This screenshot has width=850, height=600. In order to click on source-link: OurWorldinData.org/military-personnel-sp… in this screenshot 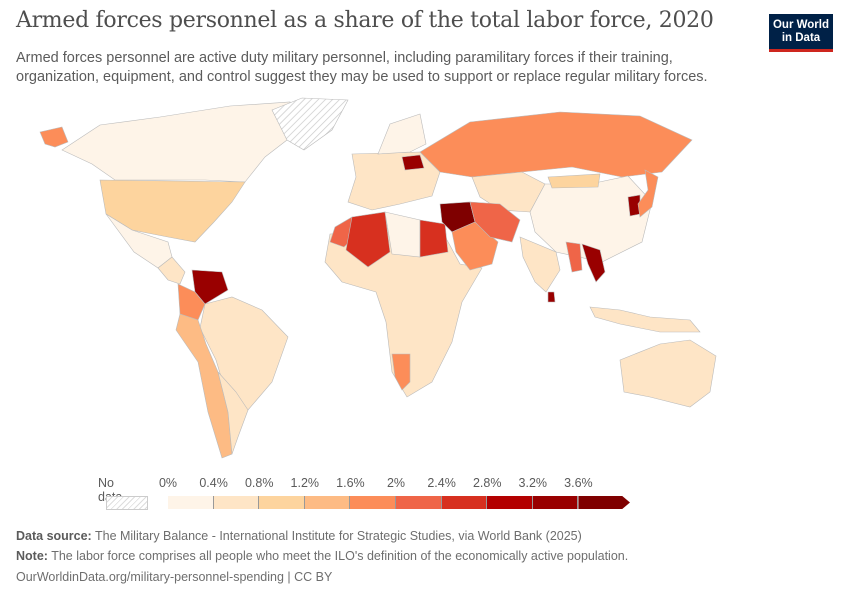, I will do `click(174, 577)`.